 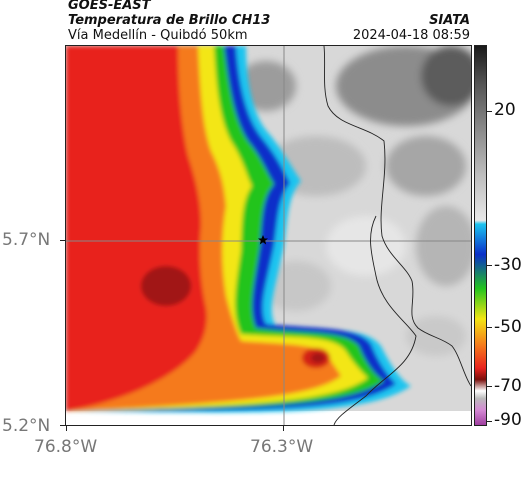 I want to click on cbar-label-m90: -90, so click(x=508, y=420).